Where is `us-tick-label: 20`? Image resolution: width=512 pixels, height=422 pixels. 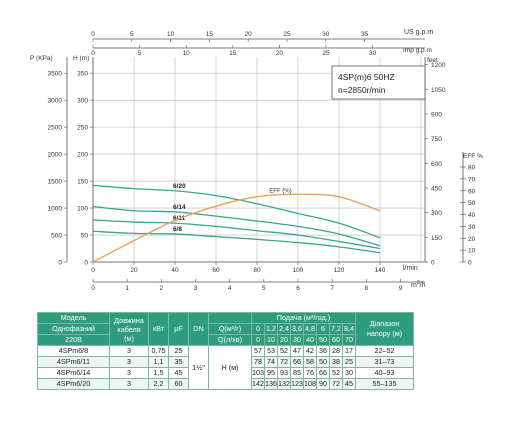
us-tick-label: 20 is located at coordinates (249, 34).